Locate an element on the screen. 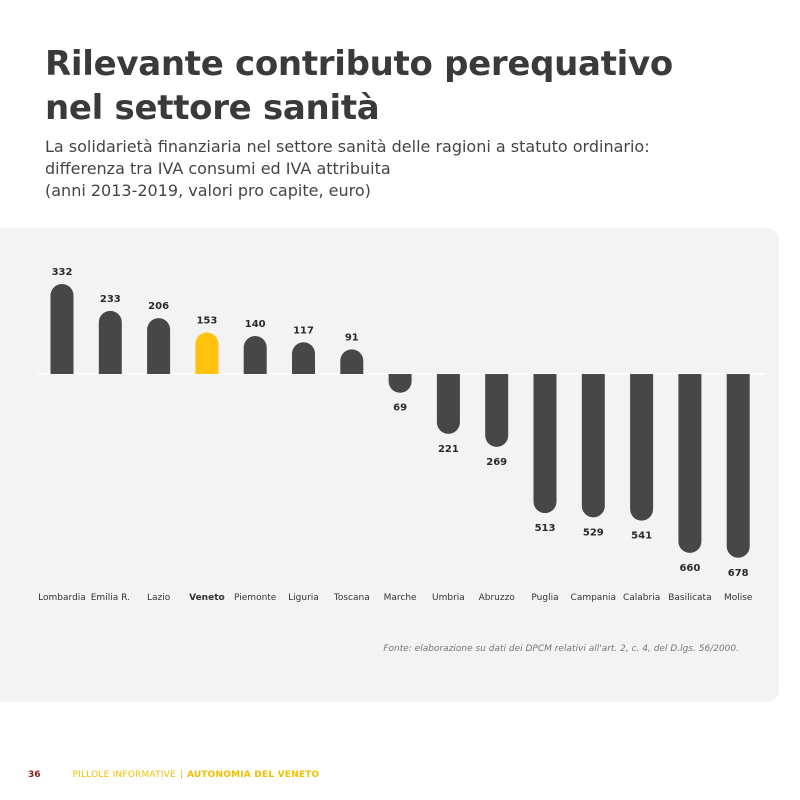 The width and height of the screenshot is (800, 800). value-label-8: 221 is located at coordinates (448, 449).